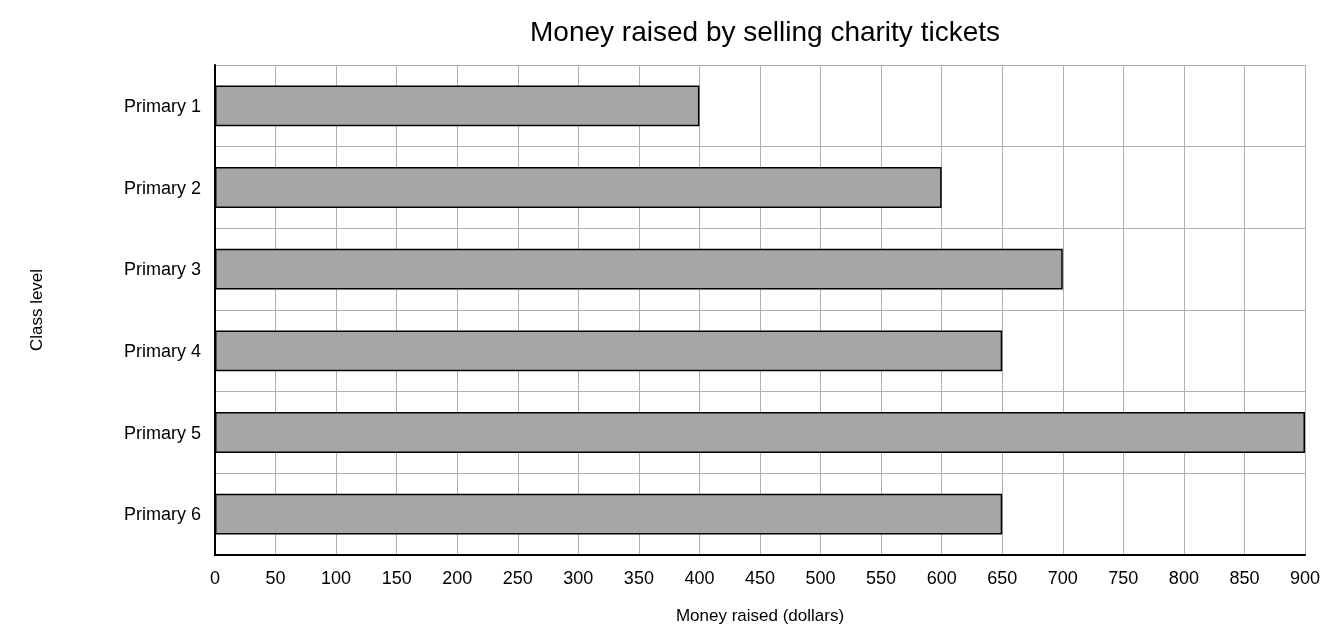 The width and height of the screenshot is (1331, 639). What do you see at coordinates (881, 578) in the screenshot?
I see `x-tick-label: 550` at bounding box center [881, 578].